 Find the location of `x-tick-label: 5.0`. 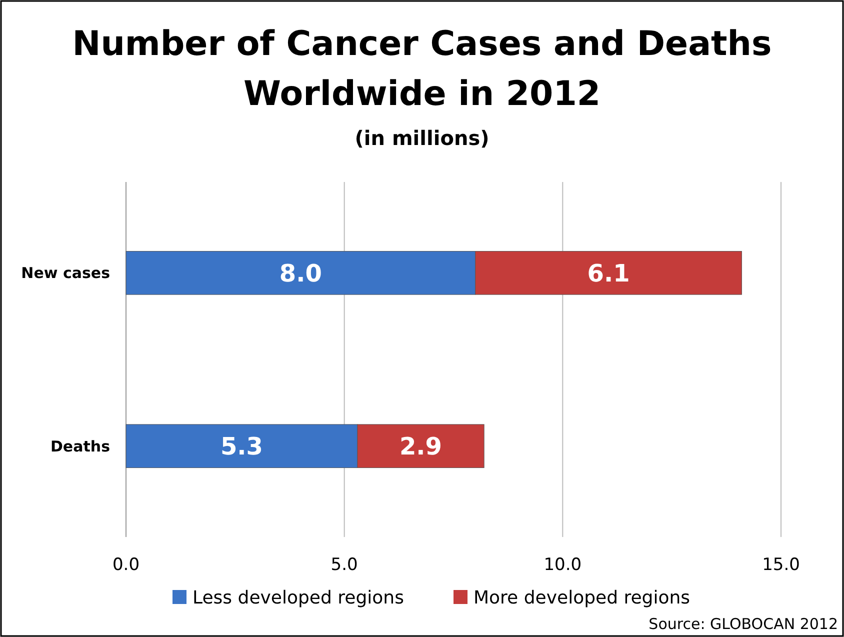

x-tick-label: 5.0 is located at coordinates (344, 565).